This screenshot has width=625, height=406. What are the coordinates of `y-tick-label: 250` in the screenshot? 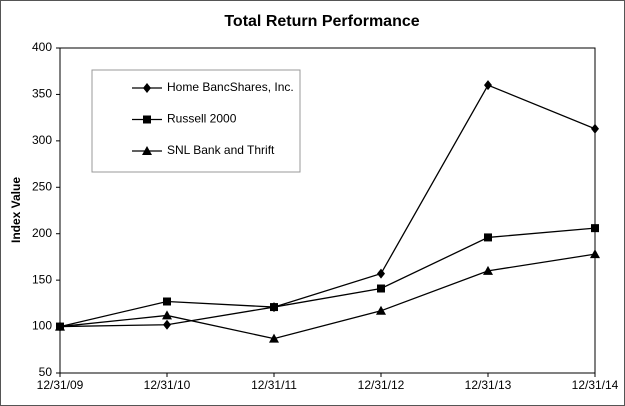 It's located at (42, 186).